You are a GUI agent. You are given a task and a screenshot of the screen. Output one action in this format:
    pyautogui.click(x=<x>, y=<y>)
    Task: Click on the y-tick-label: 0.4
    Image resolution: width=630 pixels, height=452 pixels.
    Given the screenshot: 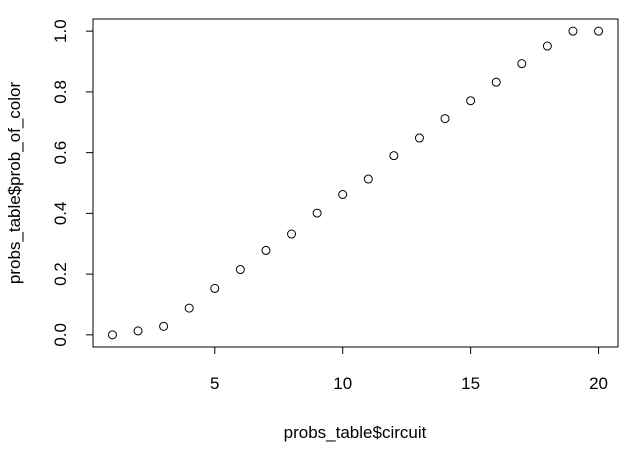 What is the action you would take?
    pyautogui.click(x=60, y=214)
    